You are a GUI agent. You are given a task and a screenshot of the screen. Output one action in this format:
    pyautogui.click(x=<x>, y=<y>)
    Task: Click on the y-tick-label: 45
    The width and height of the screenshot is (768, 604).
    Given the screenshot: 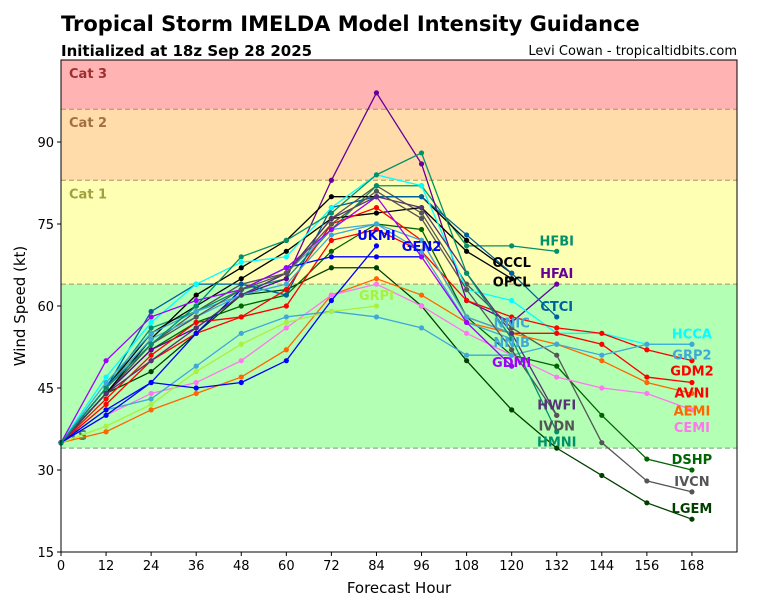 What is the action you would take?
    pyautogui.click(x=45, y=389)
    